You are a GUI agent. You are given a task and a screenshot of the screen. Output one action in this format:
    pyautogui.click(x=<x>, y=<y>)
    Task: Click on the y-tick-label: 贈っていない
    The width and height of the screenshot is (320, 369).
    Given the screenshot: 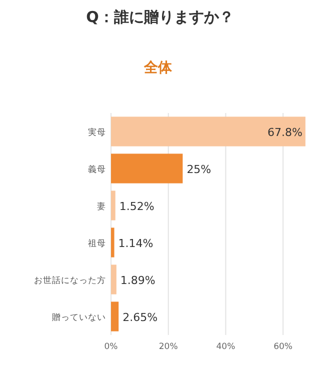 What is the action you would take?
    pyautogui.click(x=79, y=317)
    